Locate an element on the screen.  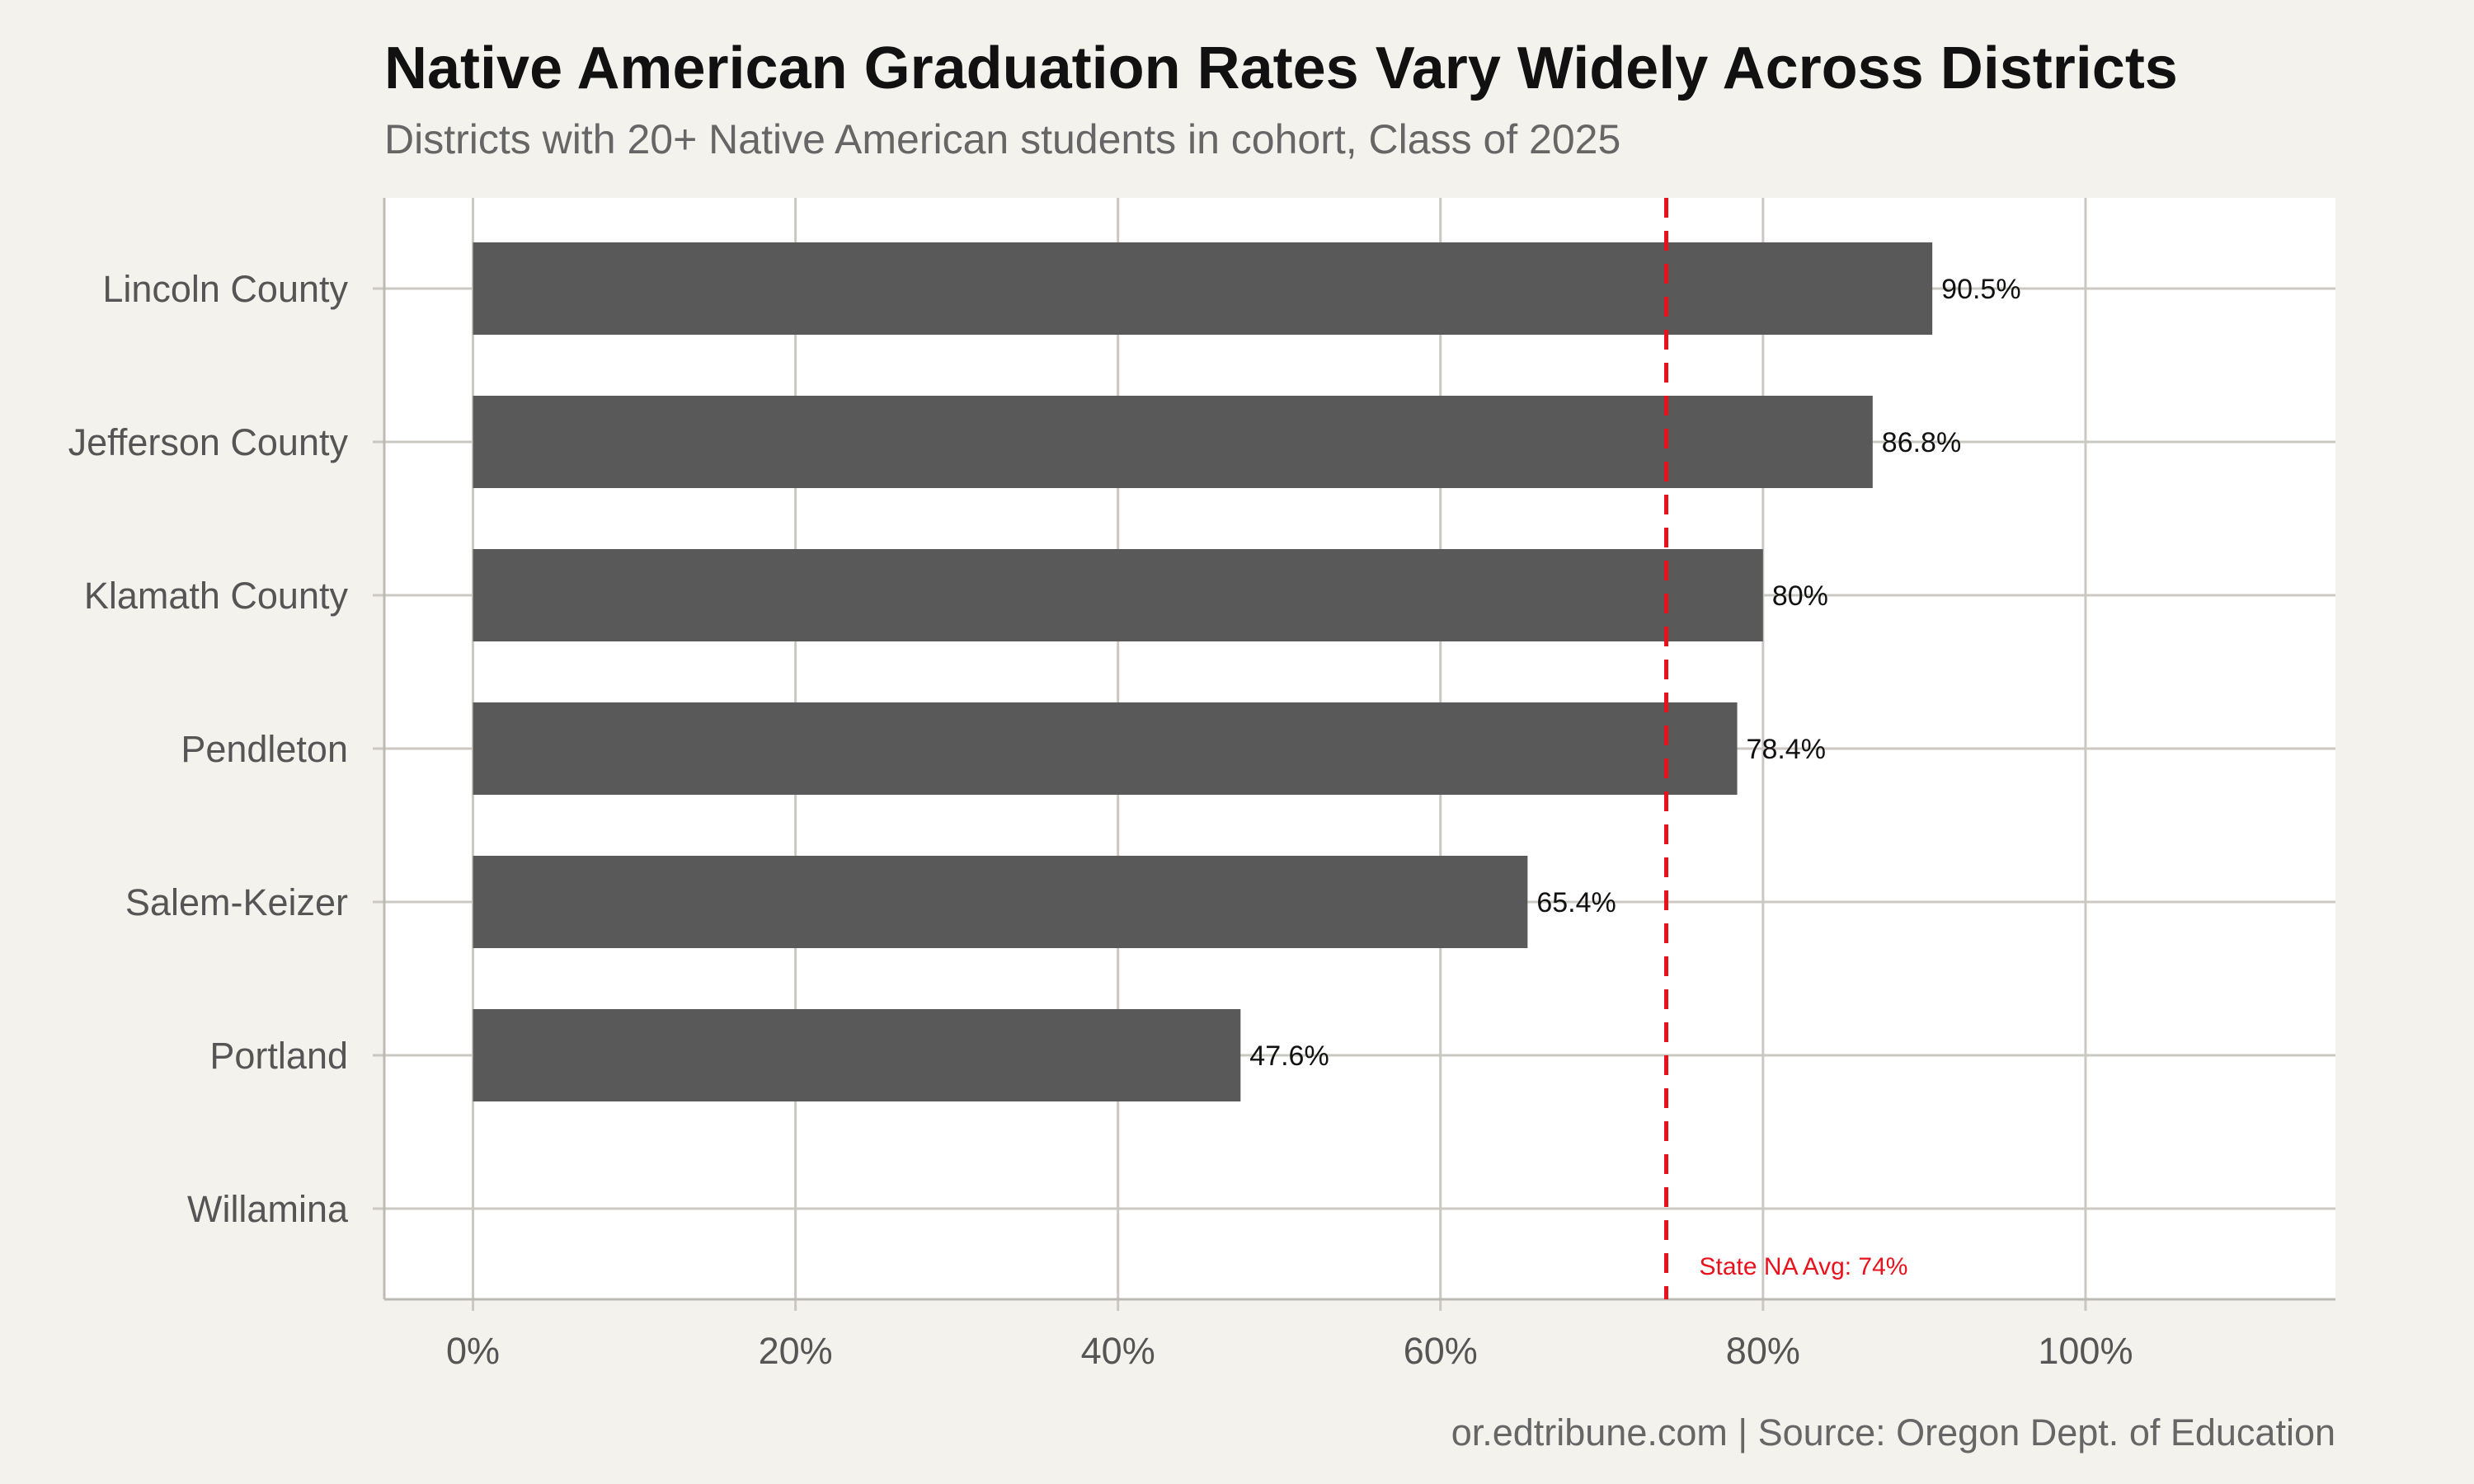
y-tick-label: Jefferson County is located at coordinates (208, 442).